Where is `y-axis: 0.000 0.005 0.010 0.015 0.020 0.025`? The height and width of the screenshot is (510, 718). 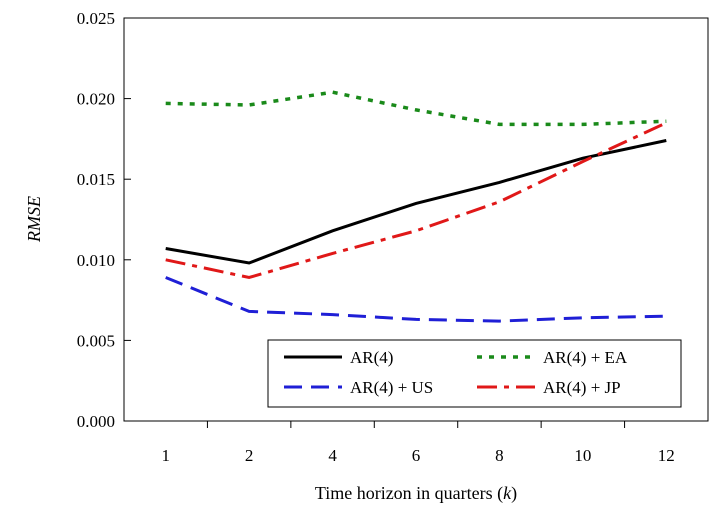
y-axis: 0.000 0.005 0.010 0.015 0.020 0.025 is located at coordinates (104, 220).